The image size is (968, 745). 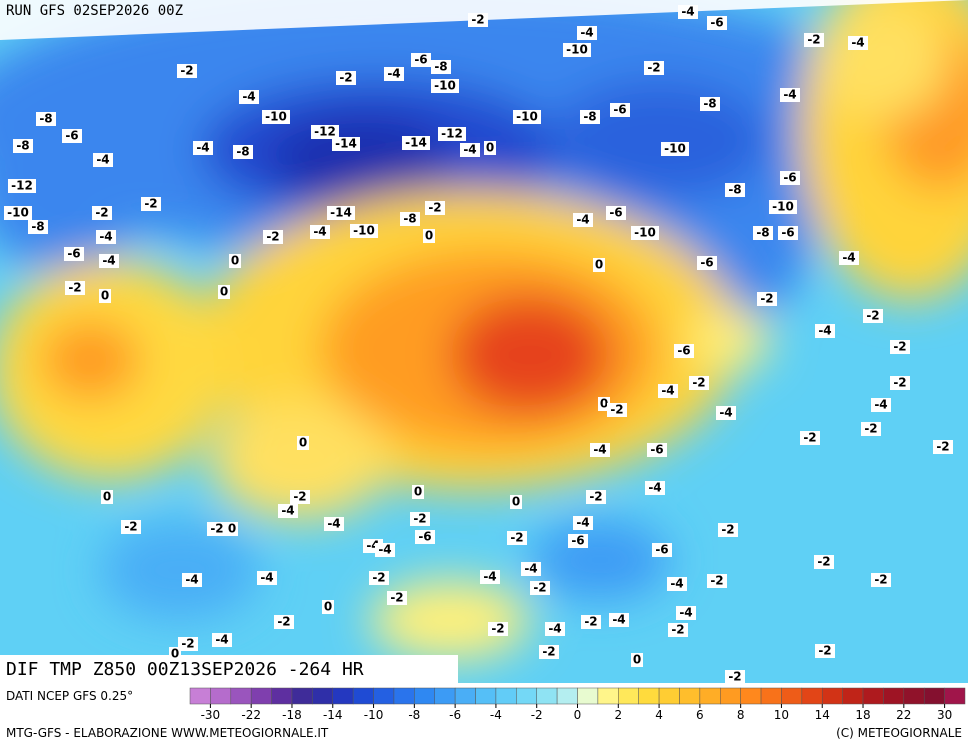 I want to click on legend-tick-label: -30, so click(x=211, y=715).